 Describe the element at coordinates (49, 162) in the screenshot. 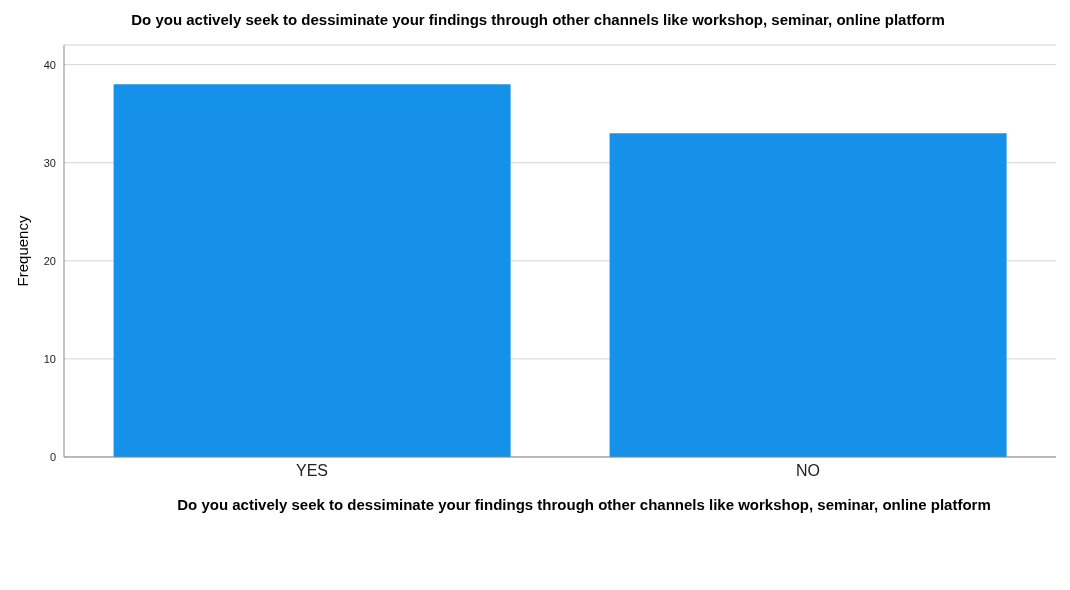

I see `y-tick-label: 30` at that location.